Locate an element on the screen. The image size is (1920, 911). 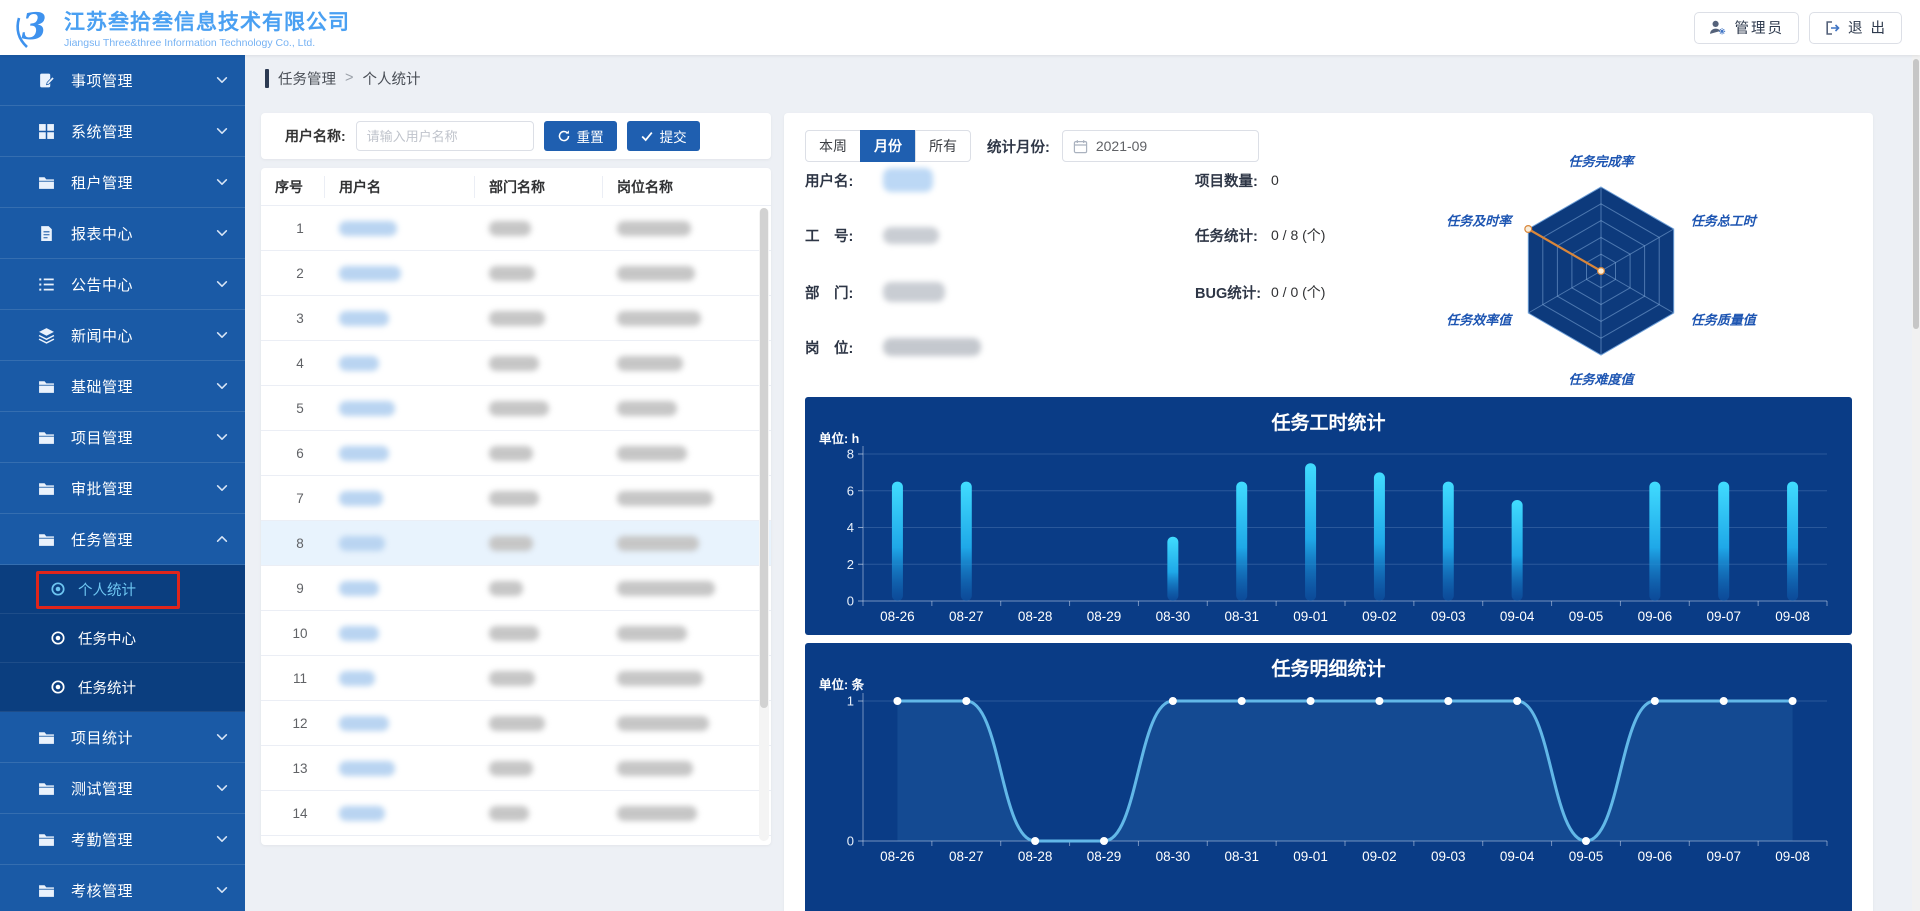
username-value-redacted is located at coordinates (908, 180).